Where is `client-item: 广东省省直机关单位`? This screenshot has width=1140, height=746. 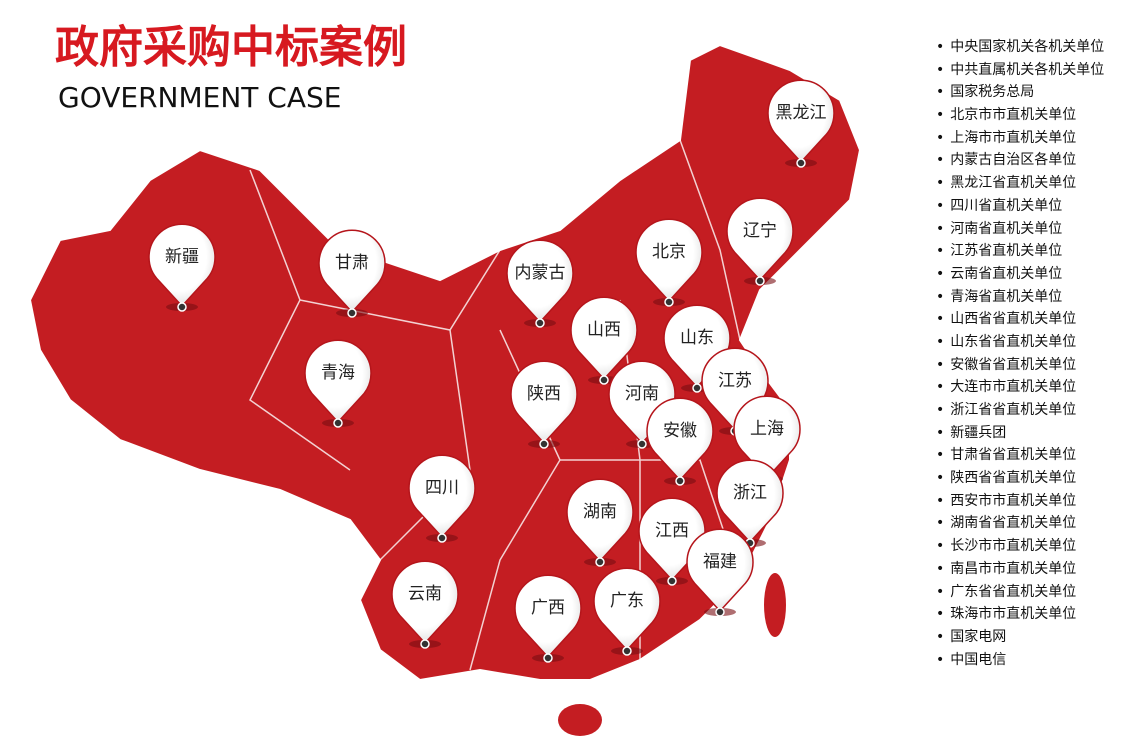
client-item: 广东省省直机关单位 is located at coordinates (1020, 592).